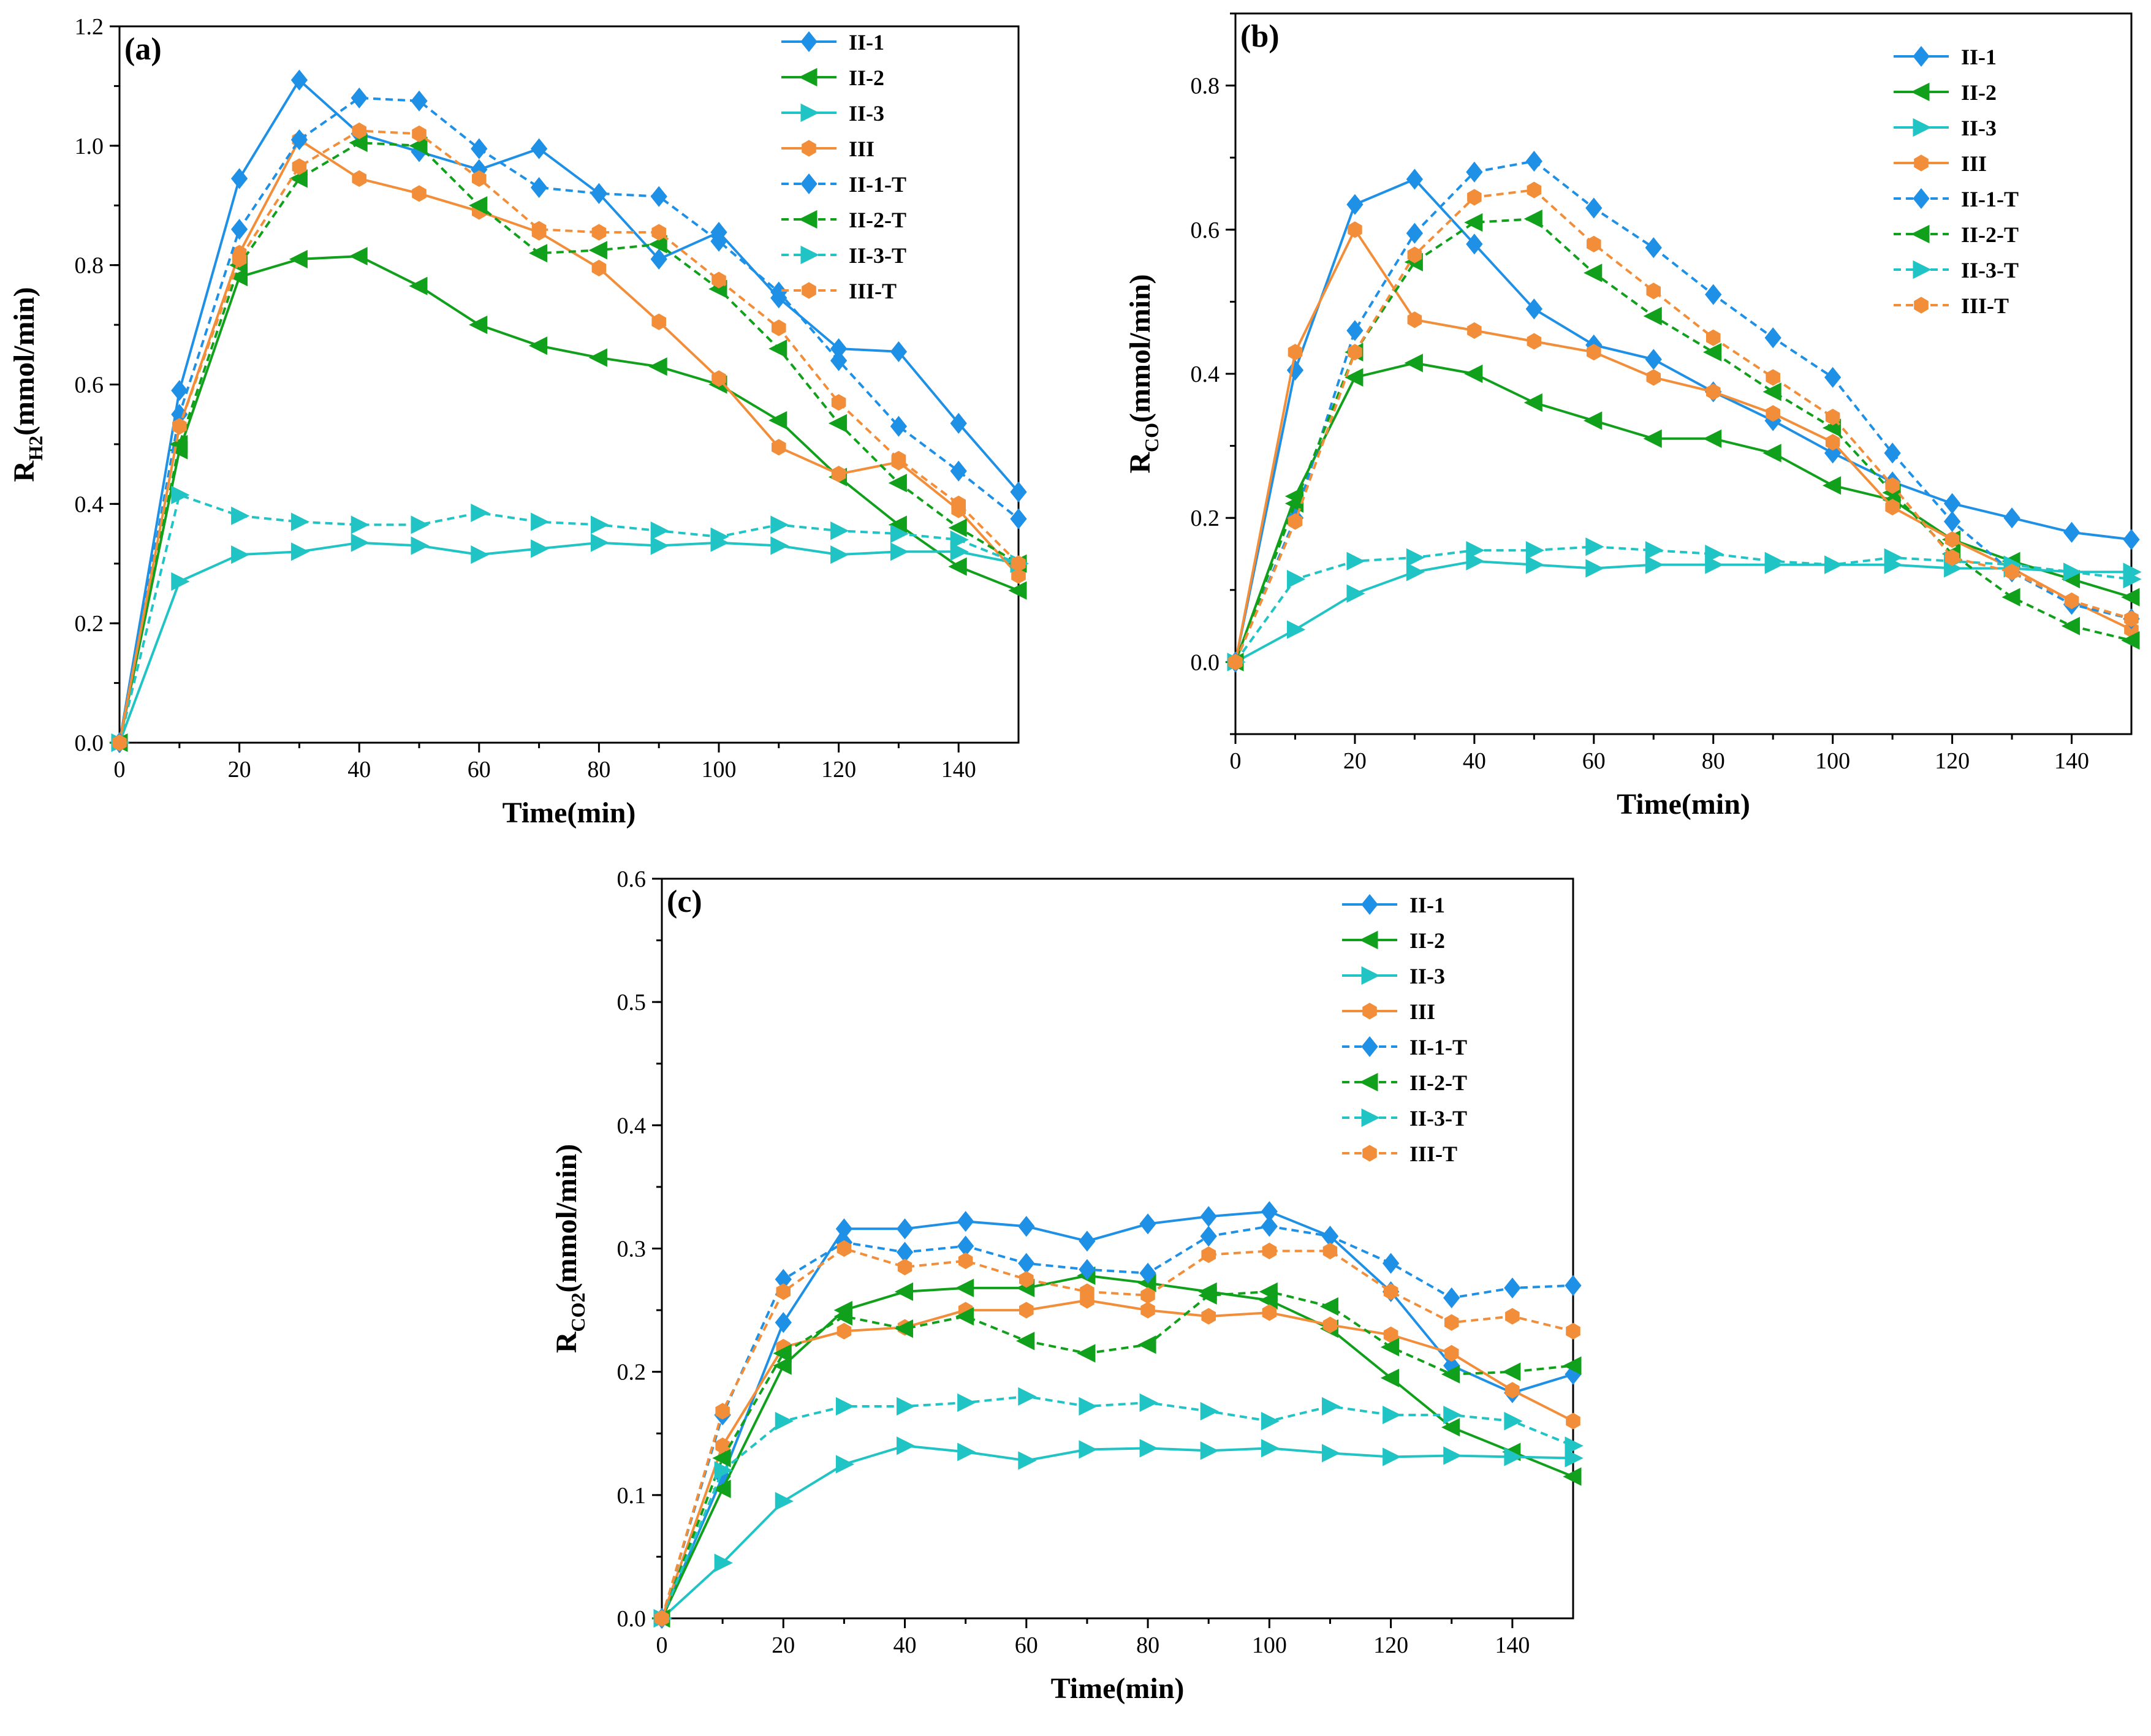 This screenshot has width=2151, height=1736. Describe the element at coordinates (479, 770) in the screenshot. I see `x-tick-label: 60` at that location.